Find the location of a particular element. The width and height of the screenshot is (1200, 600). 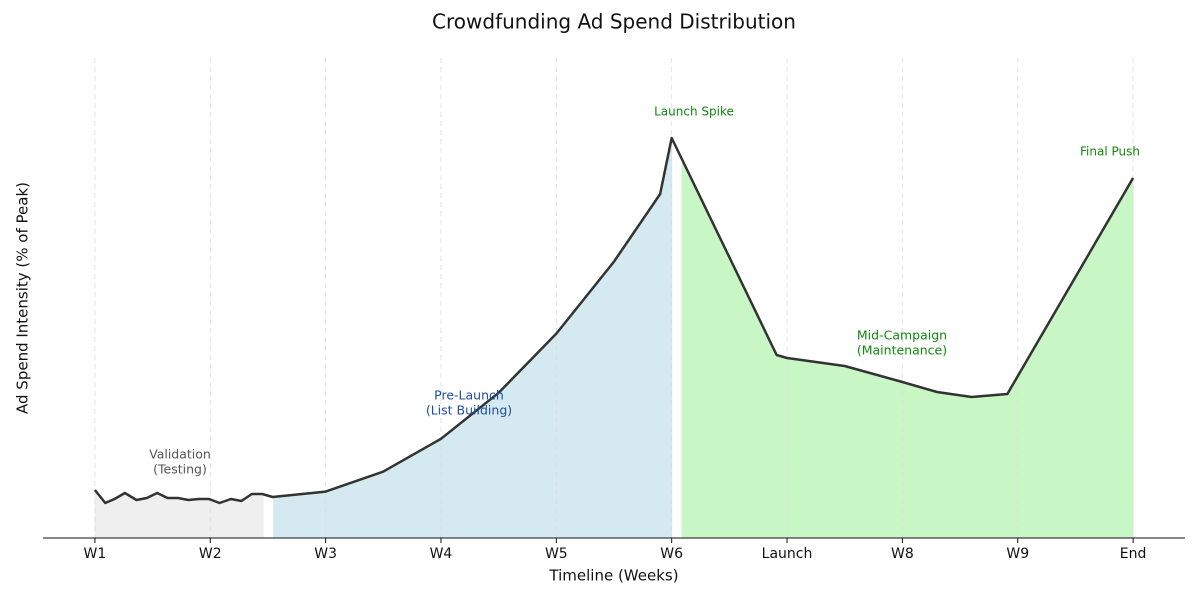

x-tick-label: W2 is located at coordinates (210, 554).